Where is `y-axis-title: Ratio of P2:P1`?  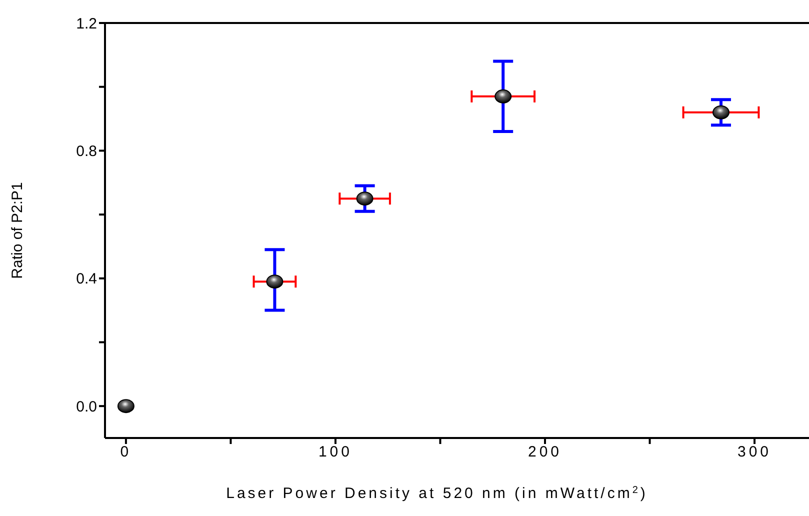 y-axis-title: Ratio of P2:P1 is located at coordinates (17, 230).